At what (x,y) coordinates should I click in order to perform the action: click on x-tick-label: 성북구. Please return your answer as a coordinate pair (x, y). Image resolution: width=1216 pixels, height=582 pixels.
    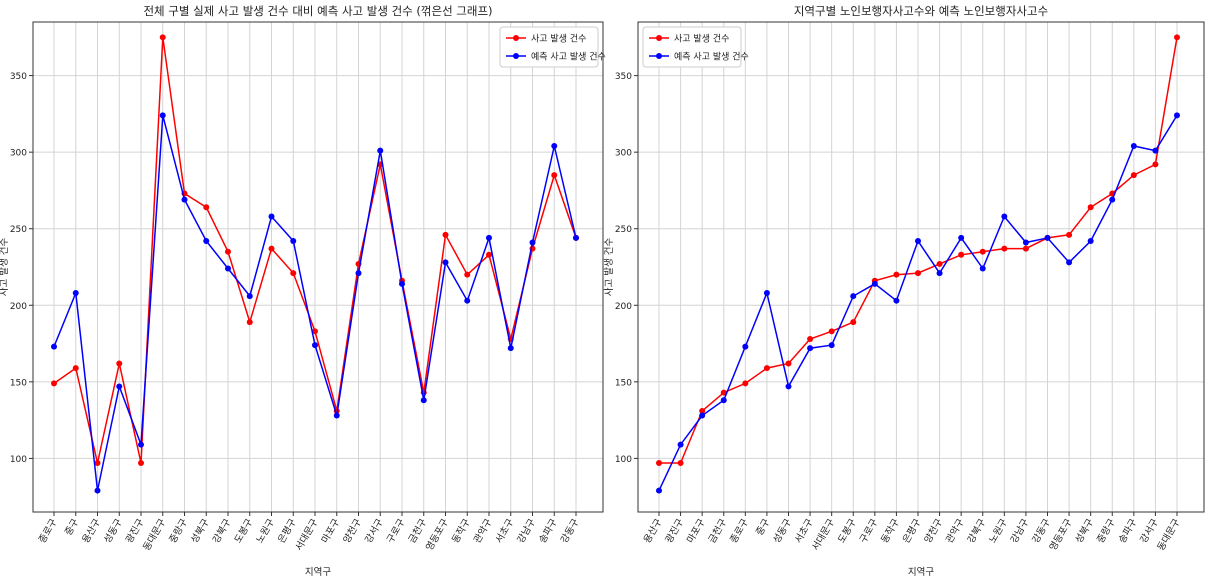
    Looking at the image, I should click on (1085, 531).